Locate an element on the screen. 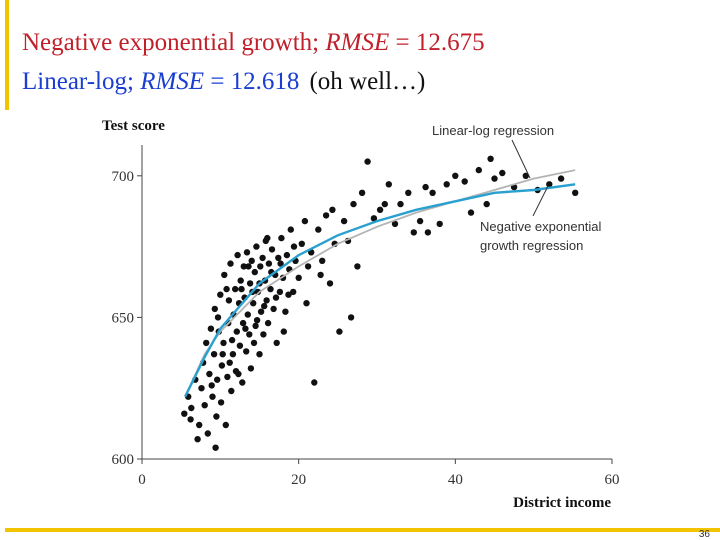 The image size is (720, 540). accent-frame-bottom is located at coordinates (362, 530).